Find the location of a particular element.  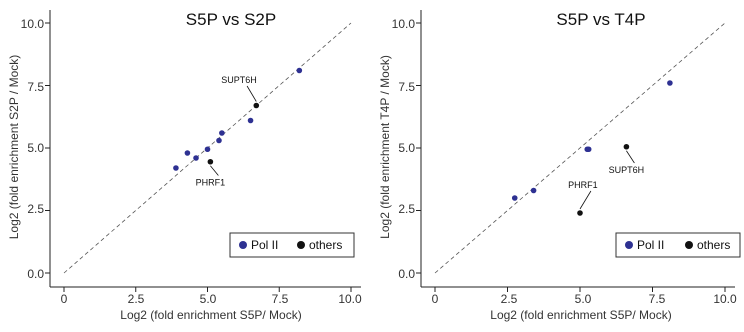

y-axis-title: Log2 (fold enrichment T4P / Mock) is located at coordinates (385, 147).